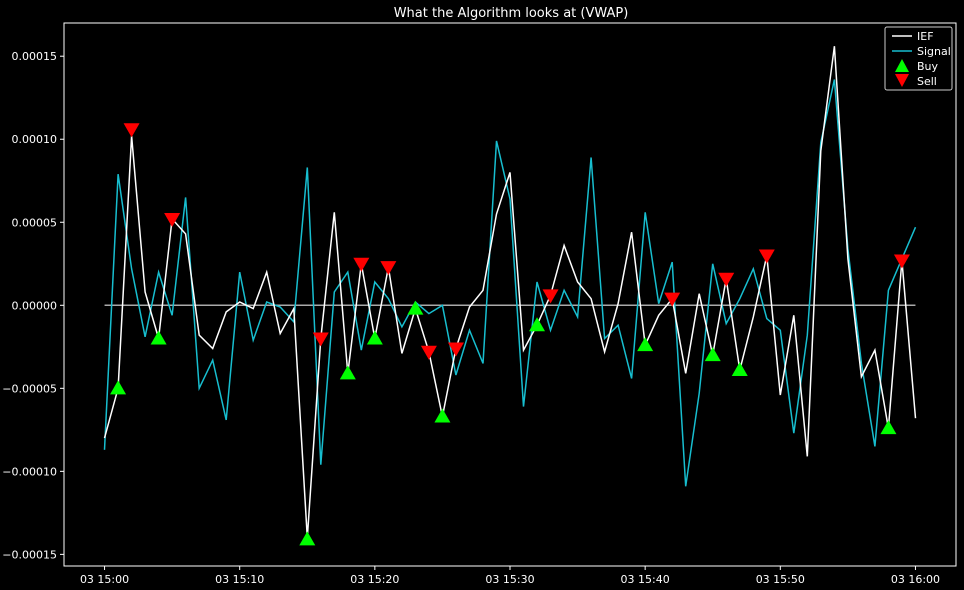 The width and height of the screenshot is (964, 590). What do you see at coordinates (934, 51) in the screenshot?
I see `legend-label-signal: Signal` at bounding box center [934, 51].